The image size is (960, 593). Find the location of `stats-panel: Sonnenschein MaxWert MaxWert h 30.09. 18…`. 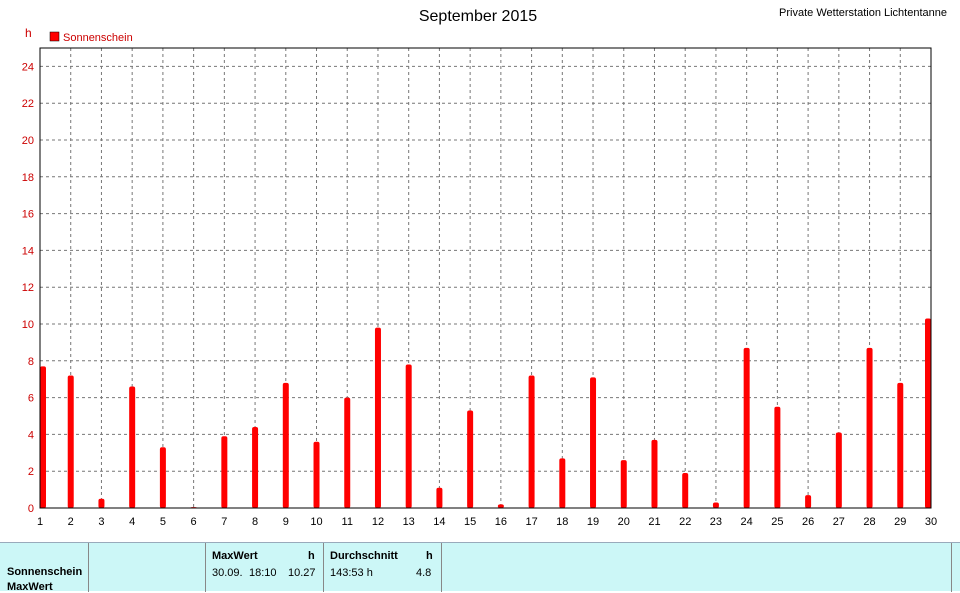

stats-panel: Sonnenschein MaxWert MaxWert h 30.09. 18… is located at coordinates (480, 567).